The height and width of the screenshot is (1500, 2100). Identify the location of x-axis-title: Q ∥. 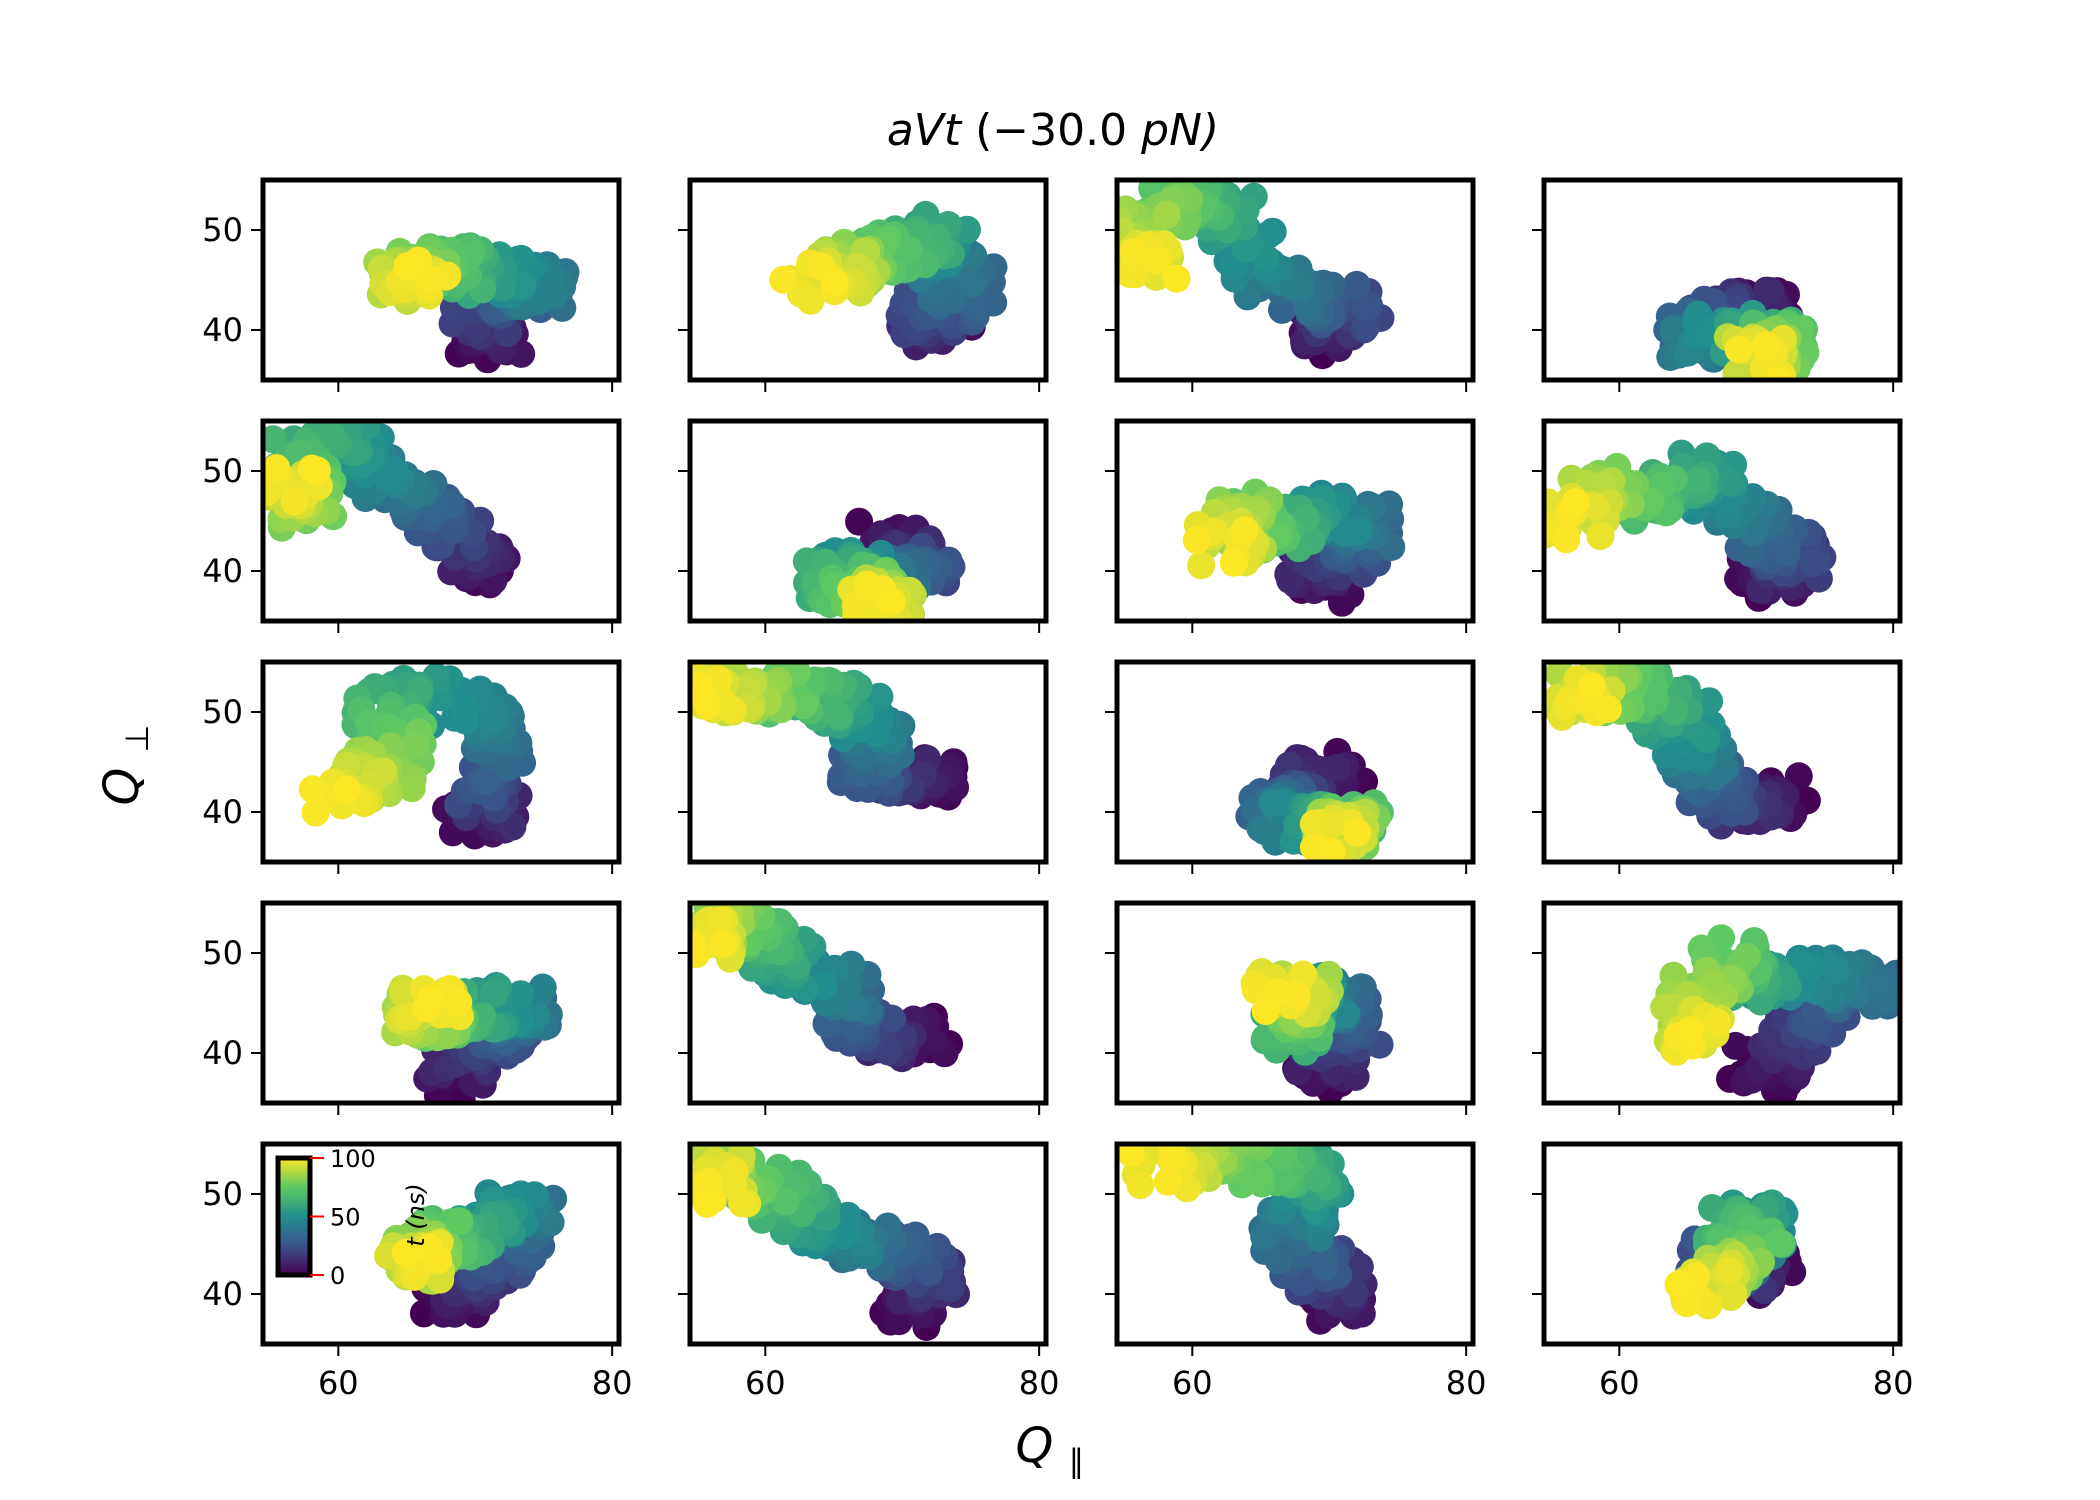
(1049, 1449).